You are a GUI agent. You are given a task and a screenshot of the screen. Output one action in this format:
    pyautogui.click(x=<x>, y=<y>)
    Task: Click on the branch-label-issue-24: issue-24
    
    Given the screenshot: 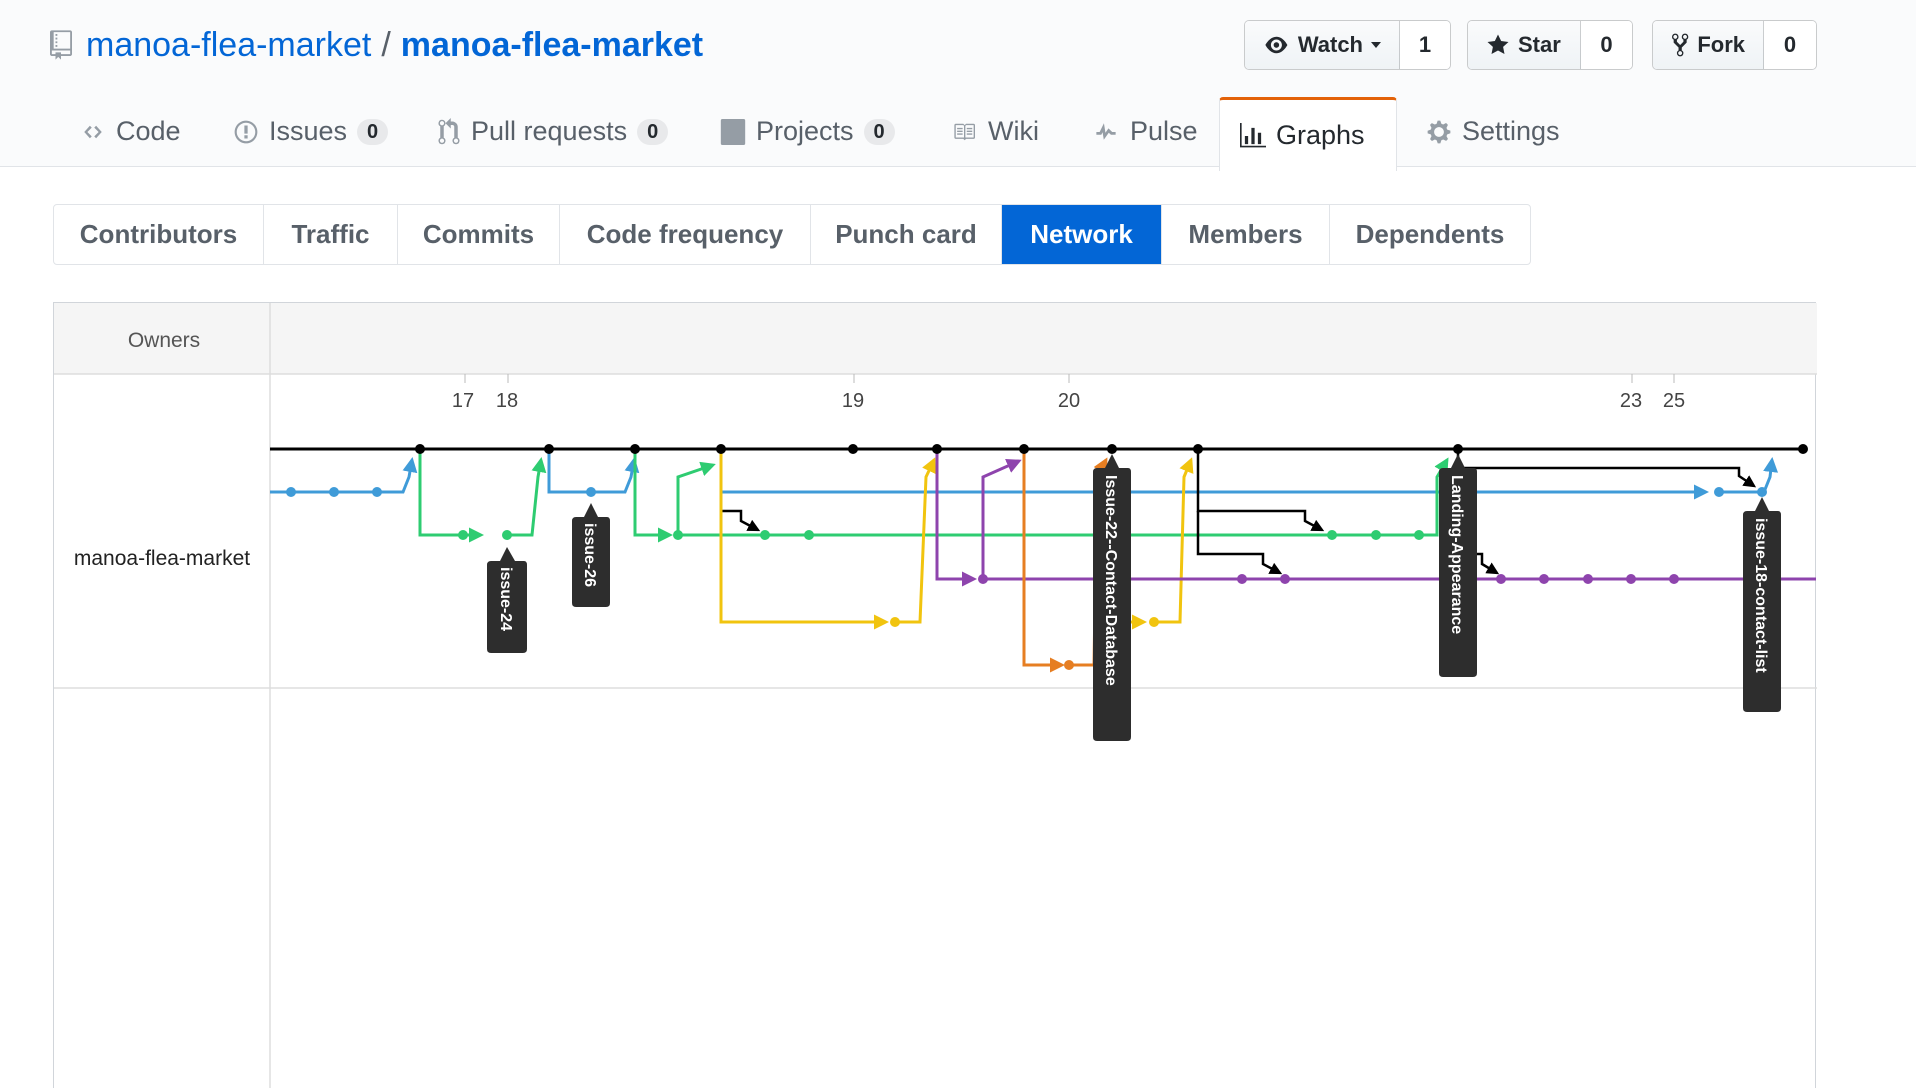 What is the action you would take?
    pyautogui.click(x=507, y=600)
    